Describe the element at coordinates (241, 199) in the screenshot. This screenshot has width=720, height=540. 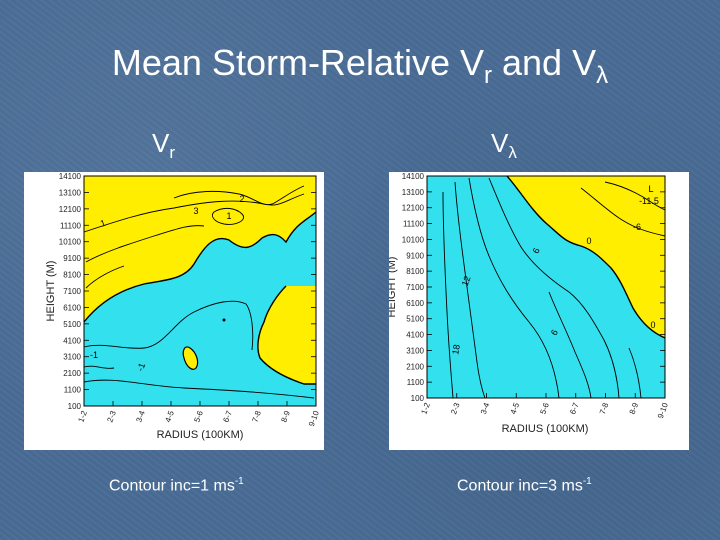
I see `contour-label: 2` at that location.